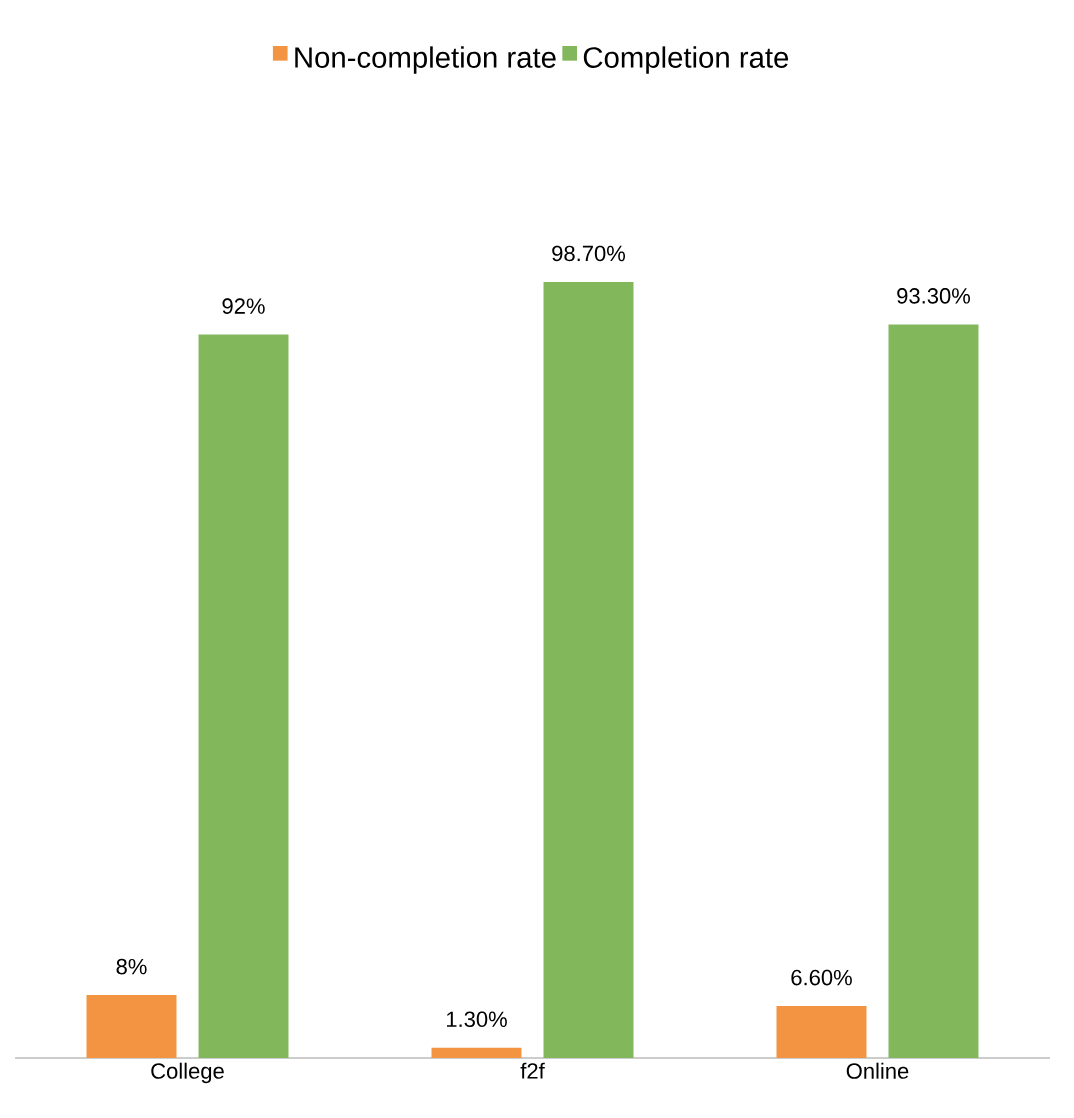 This screenshot has height=1118, width=1074. Describe the element at coordinates (476, 1019) in the screenshot. I see `data-label: 1.30%` at that location.